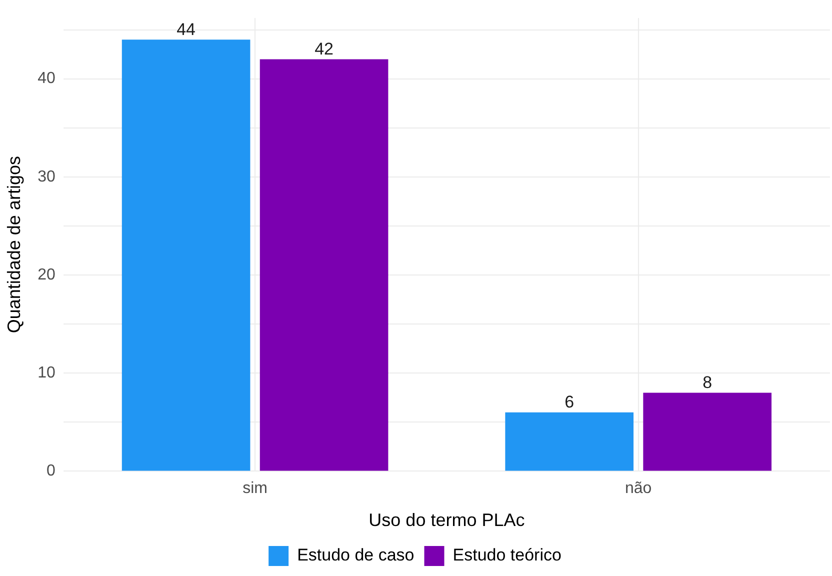 This screenshot has height=576, width=832. I want to click on y-axis-title: Quantidade de artigos, so click(14, 245).